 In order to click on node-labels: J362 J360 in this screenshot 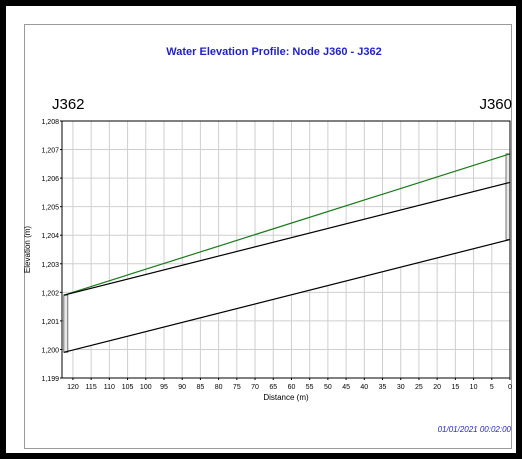, I will do `click(282, 104)`.